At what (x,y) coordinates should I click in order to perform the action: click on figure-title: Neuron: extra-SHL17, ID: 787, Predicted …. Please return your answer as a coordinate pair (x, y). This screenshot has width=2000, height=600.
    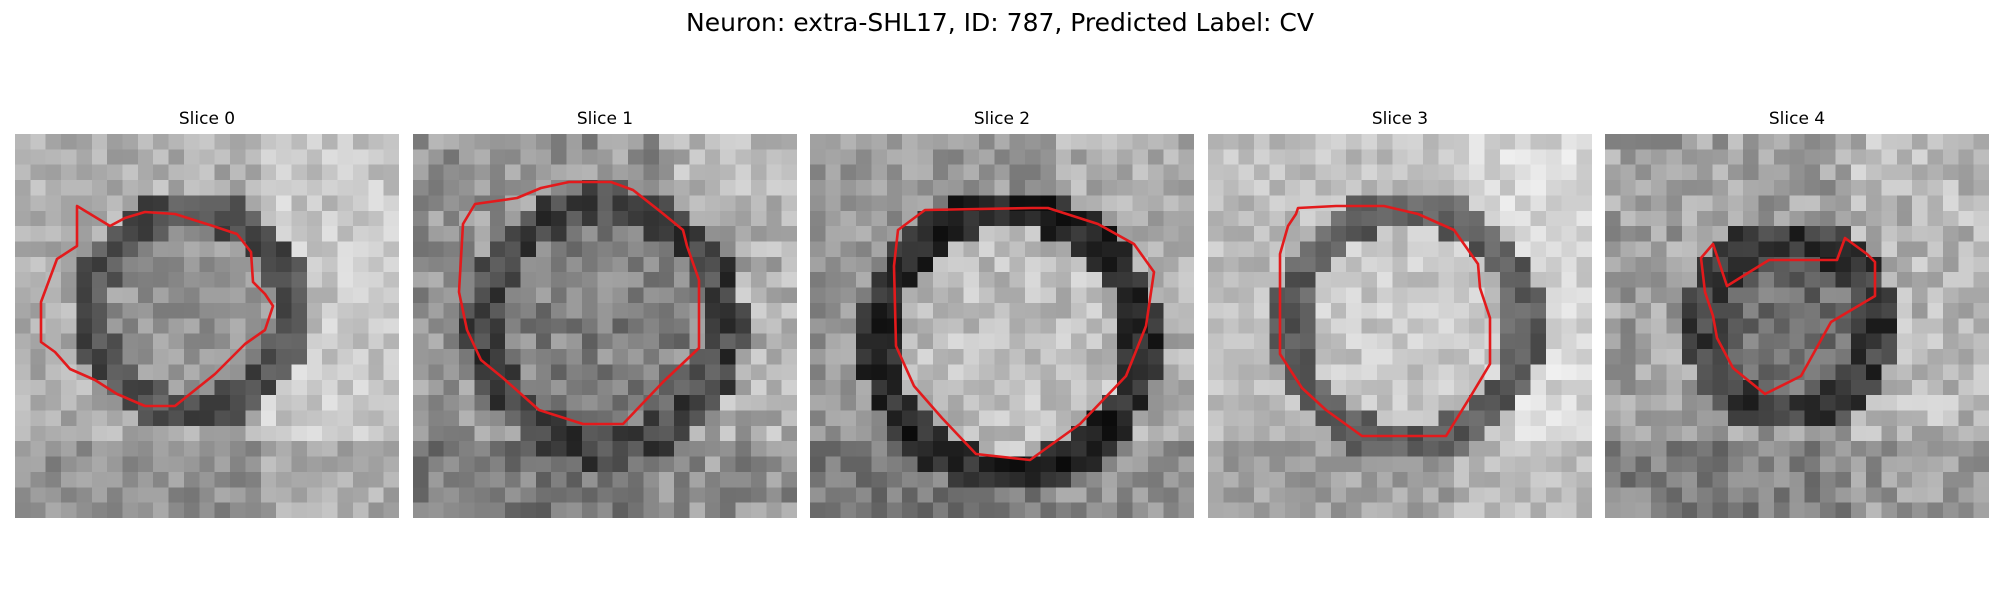
    Looking at the image, I should click on (1000, 22).